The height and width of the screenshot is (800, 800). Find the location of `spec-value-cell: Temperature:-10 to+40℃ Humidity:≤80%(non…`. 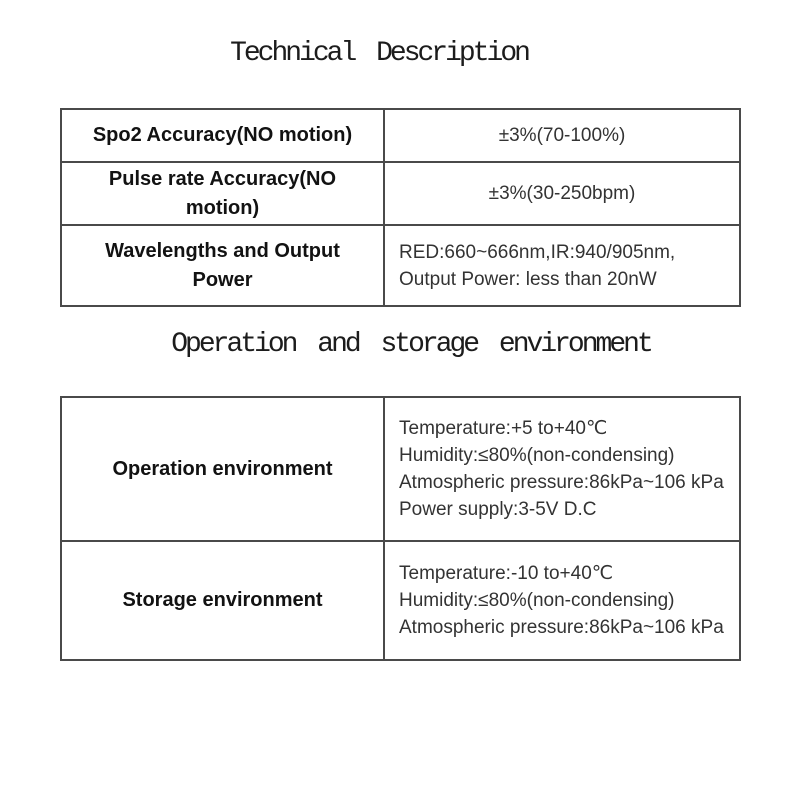

spec-value-cell: Temperature:-10 to+40℃ Humidity:≤80%(non… is located at coordinates (562, 600).